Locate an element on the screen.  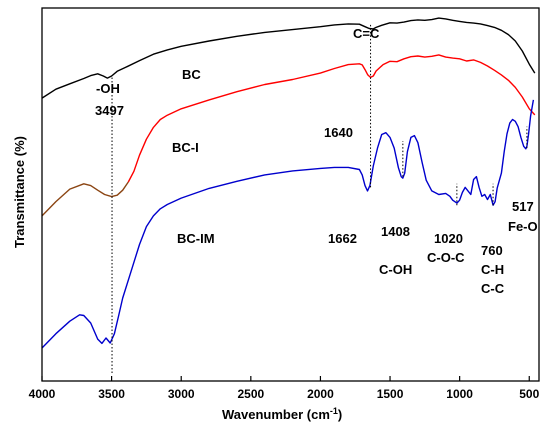
y-axis-title: Transmittance (%) is located at coordinates (19, 192).